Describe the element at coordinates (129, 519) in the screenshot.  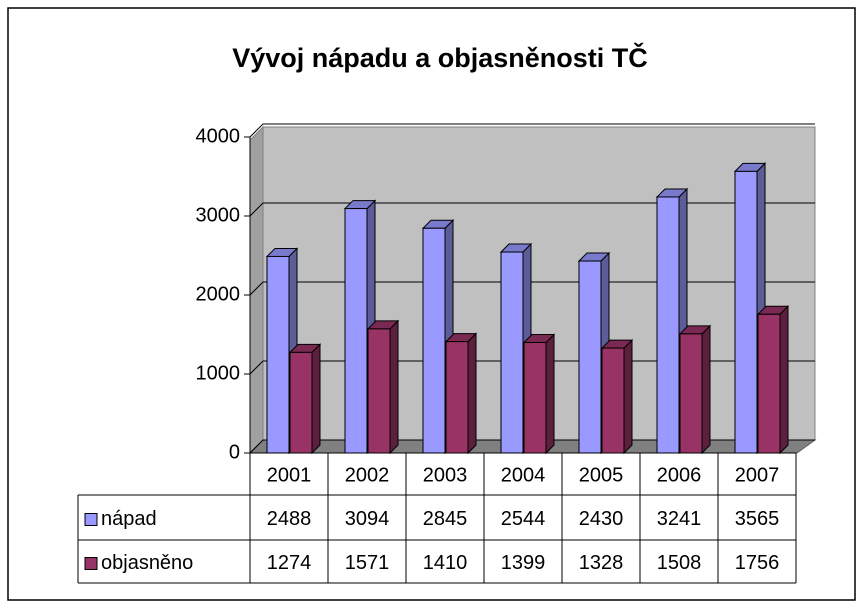
I see `legend-label: nápad` at that location.